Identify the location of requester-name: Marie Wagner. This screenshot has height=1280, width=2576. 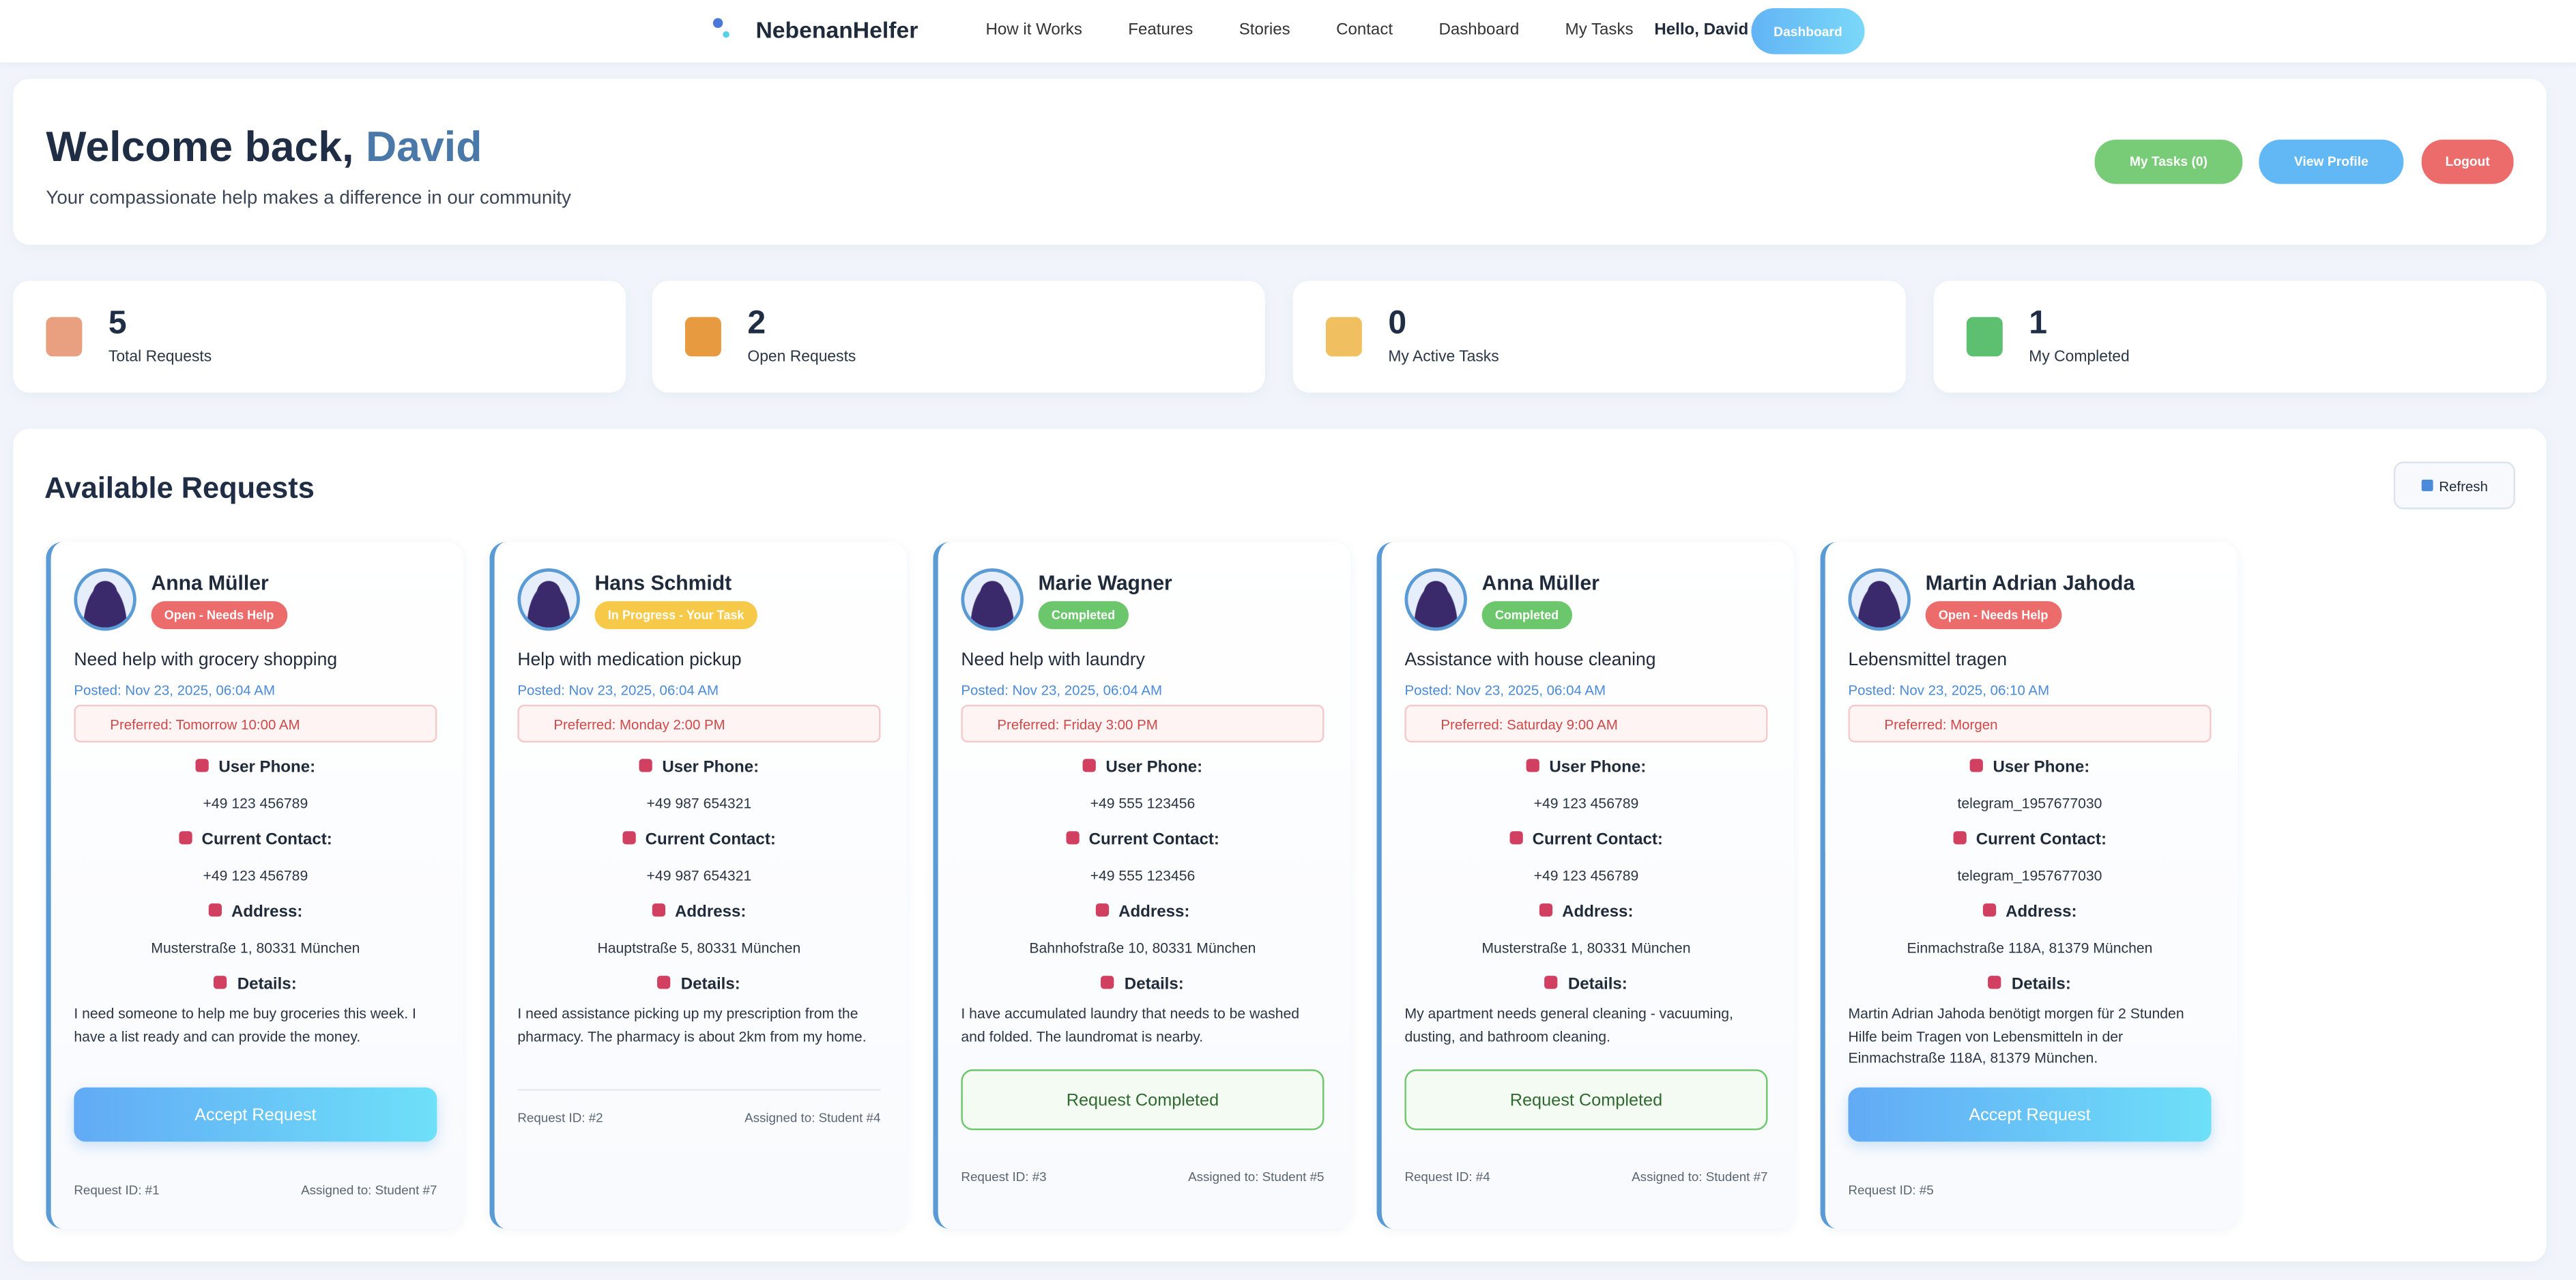
(1105, 582).